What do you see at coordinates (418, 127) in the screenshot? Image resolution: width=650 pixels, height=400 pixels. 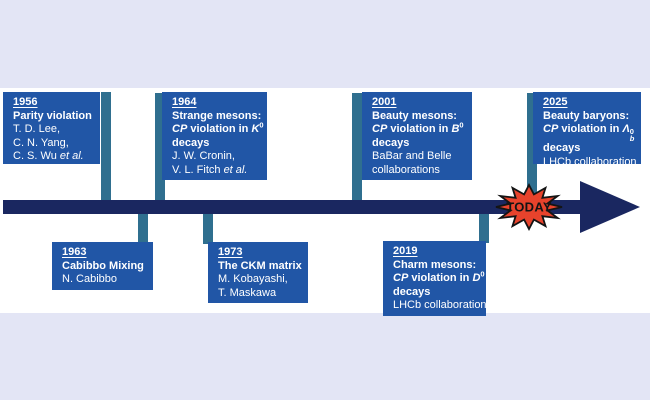 I see `event-line: CP violation in B0` at bounding box center [418, 127].